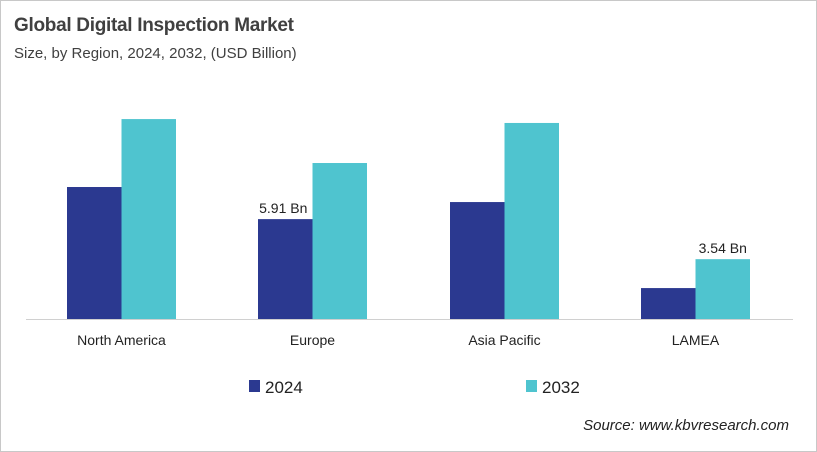 The width and height of the screenshot is (817, 452). Describe the element at coordinates (477, 260) in the screenshot. I see `bar-2024-asia-pacific` at that location.